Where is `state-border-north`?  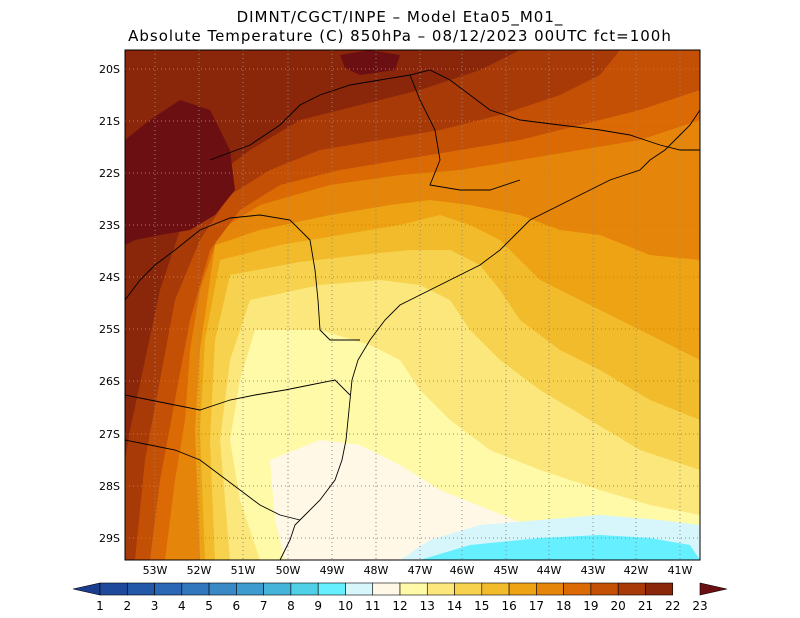 state-border-north is located at coordinates (454, 115).